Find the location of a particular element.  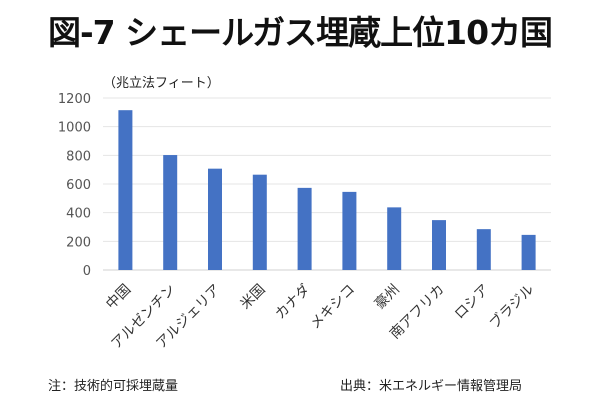

y-axis-unit-label: （兆立法フィート） is located at coordinates (161, 83).